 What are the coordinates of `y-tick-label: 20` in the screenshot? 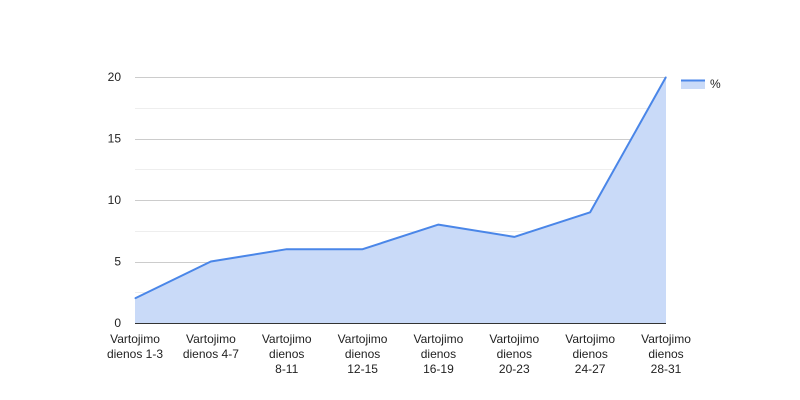 It's located at (115, 77).